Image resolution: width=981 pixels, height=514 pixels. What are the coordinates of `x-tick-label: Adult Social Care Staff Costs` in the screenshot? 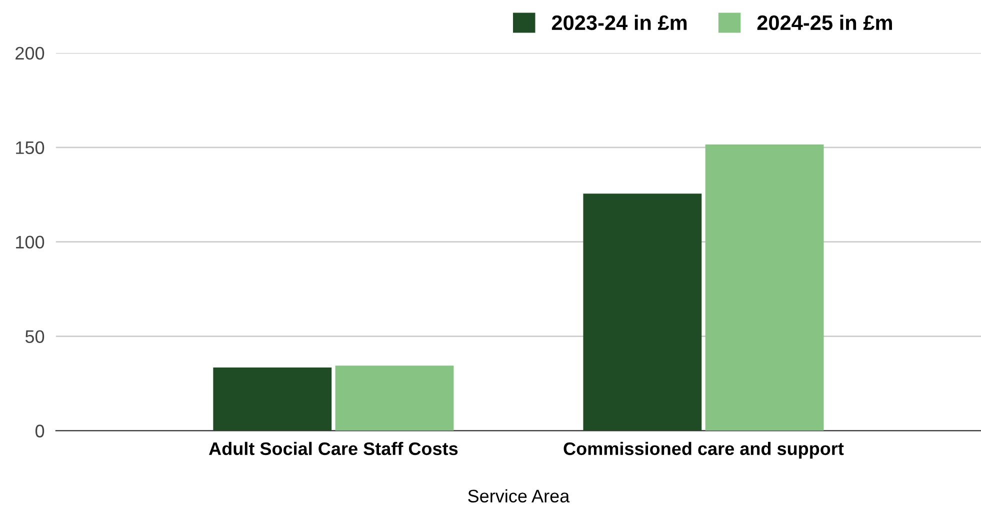 It's located at (333, 449).